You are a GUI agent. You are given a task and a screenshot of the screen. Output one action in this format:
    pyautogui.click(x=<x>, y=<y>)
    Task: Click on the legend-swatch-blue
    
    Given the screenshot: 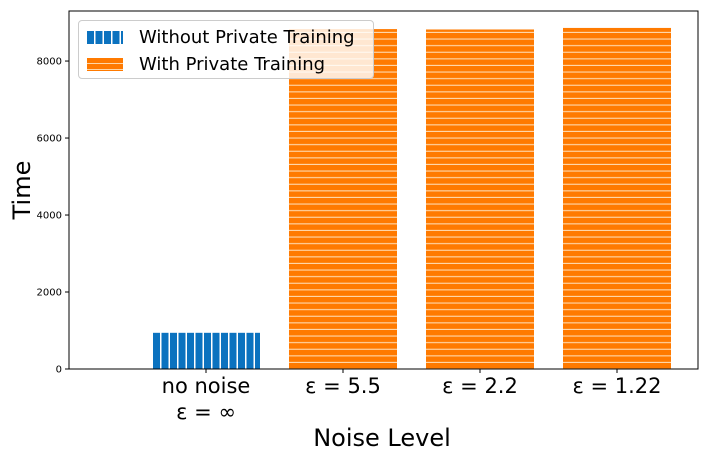 What is the action you would take?
    pyautogui.click(x=105, y=37)
    